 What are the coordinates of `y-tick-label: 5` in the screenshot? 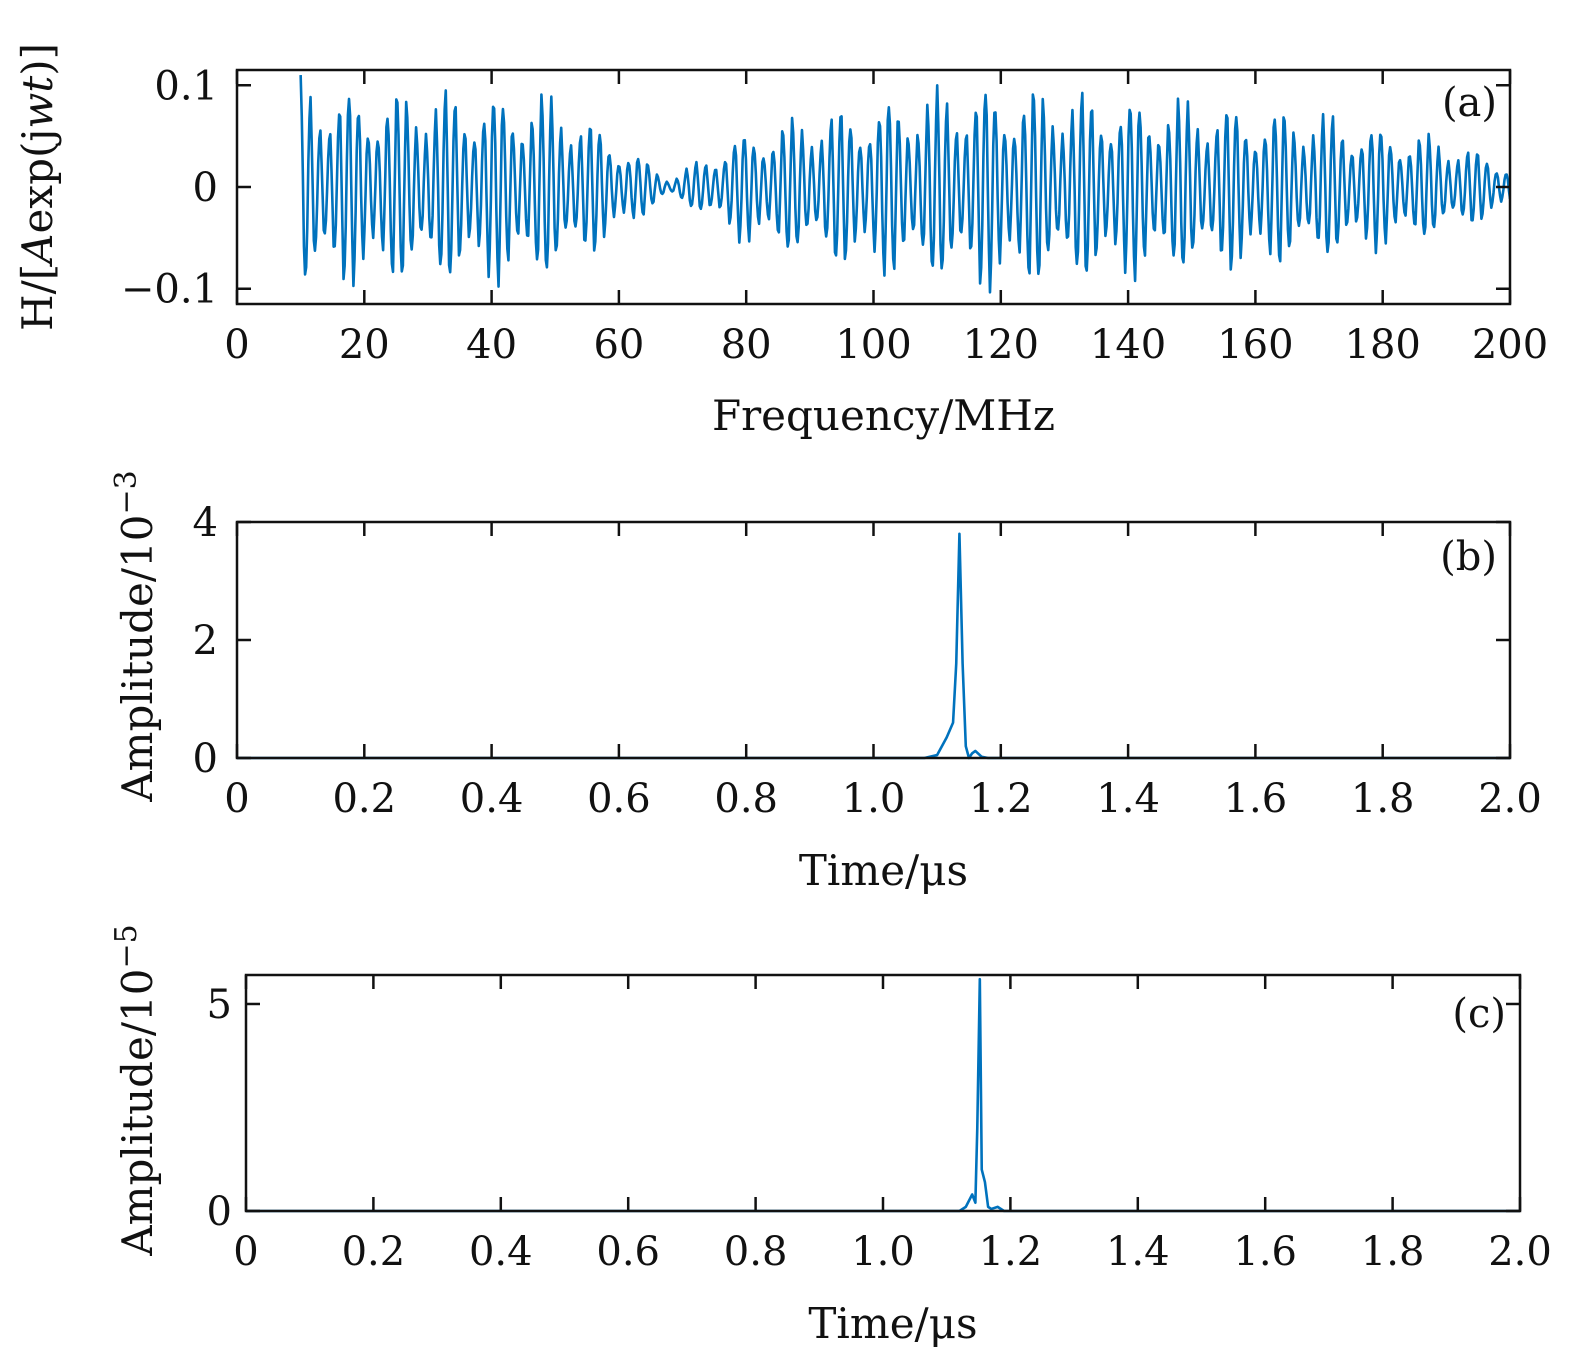 It's located at (219, 1005).